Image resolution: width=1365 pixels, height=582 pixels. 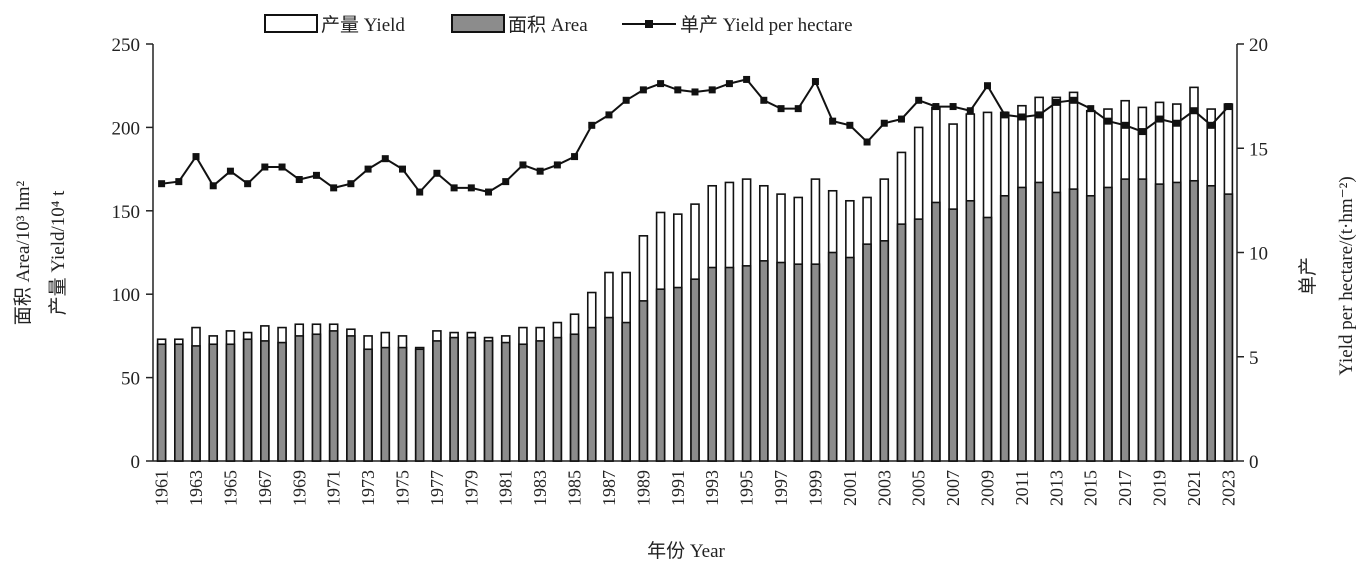 I want to click on x-tick-label: 1971, so click(x=334, y=488).